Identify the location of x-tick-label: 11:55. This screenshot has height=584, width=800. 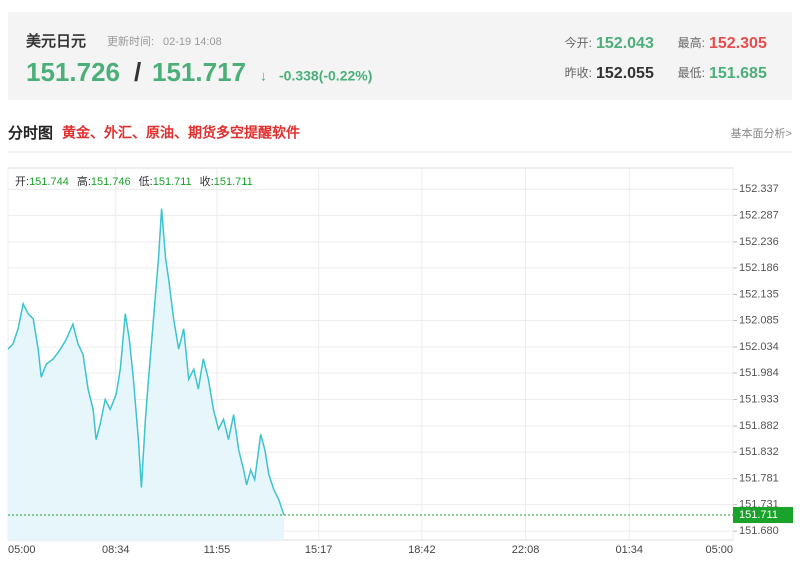
(217, 550).